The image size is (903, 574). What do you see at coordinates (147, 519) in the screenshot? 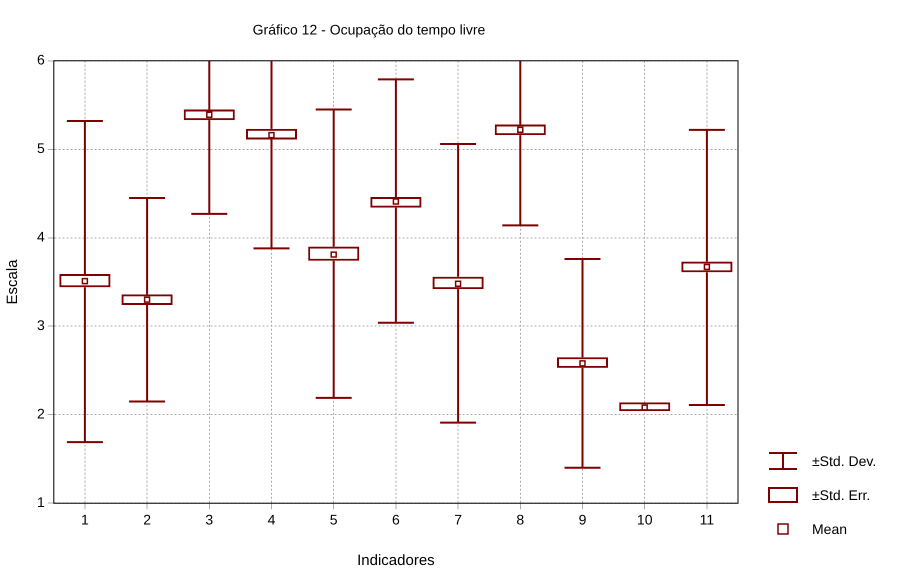
I see `x-tick-label: 2` at bounding box center [147, 519].